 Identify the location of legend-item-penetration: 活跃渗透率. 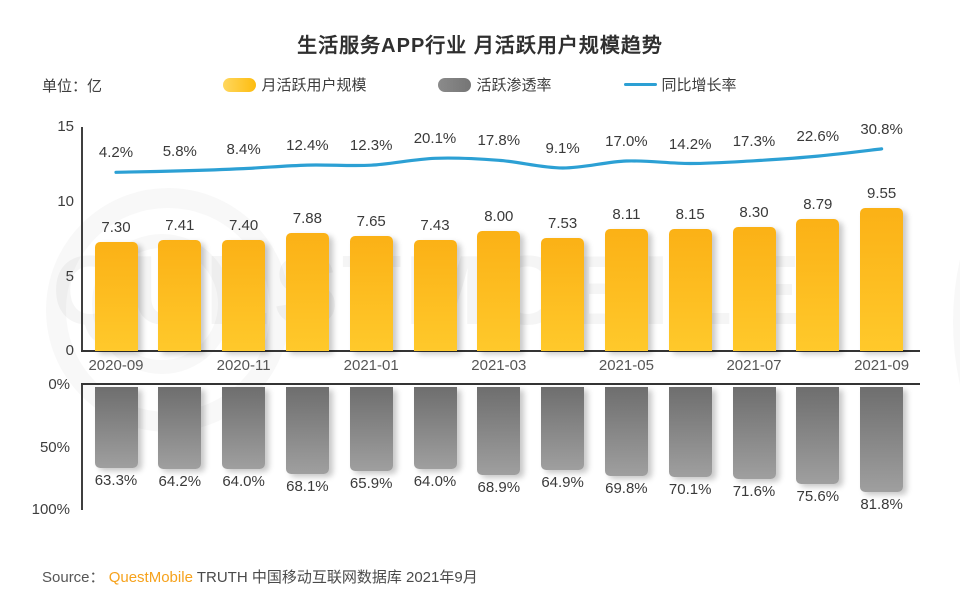
(495, 84).